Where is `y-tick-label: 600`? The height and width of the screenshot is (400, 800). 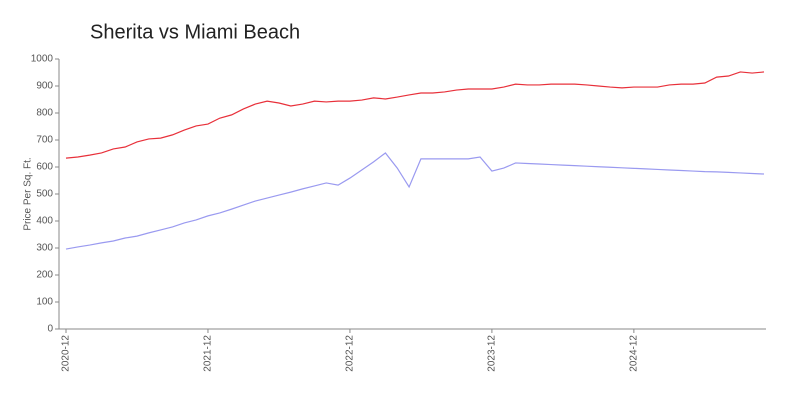
y-tick-label: 600 is located at coordinates (44, 167).